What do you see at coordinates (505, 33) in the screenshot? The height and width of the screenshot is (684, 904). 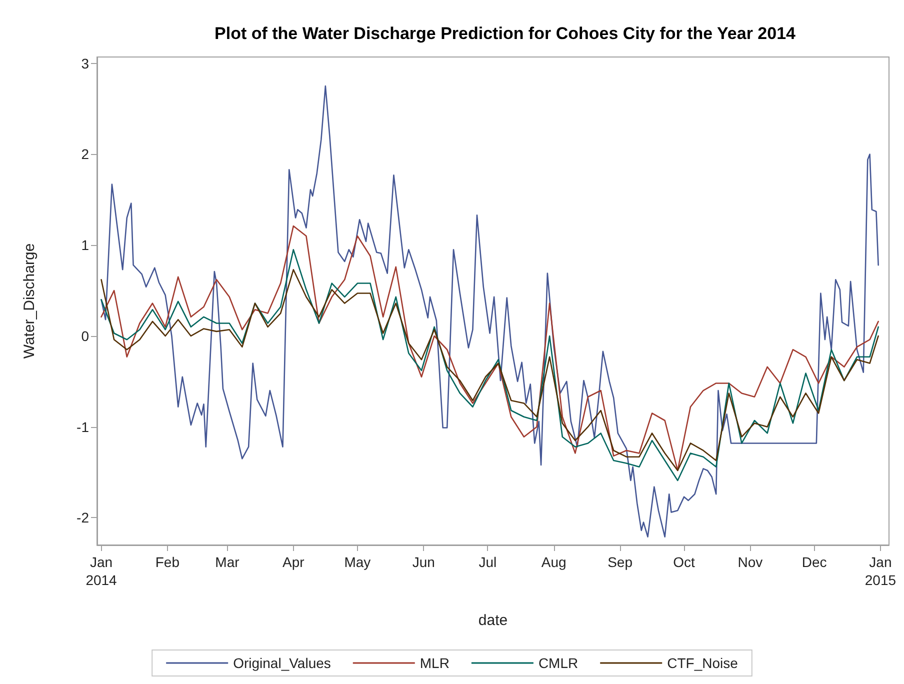 I see `chart-title: Plot of the Water Discharge Prediction for Cohoes City for the Year 2014` at bounding box center [505, 33].